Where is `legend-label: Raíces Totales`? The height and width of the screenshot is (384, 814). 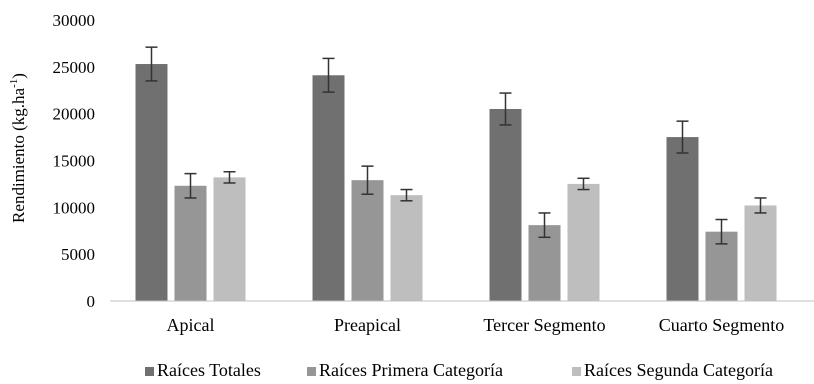
legend-label: Raíces Totales is located at coordinates (209, 370).